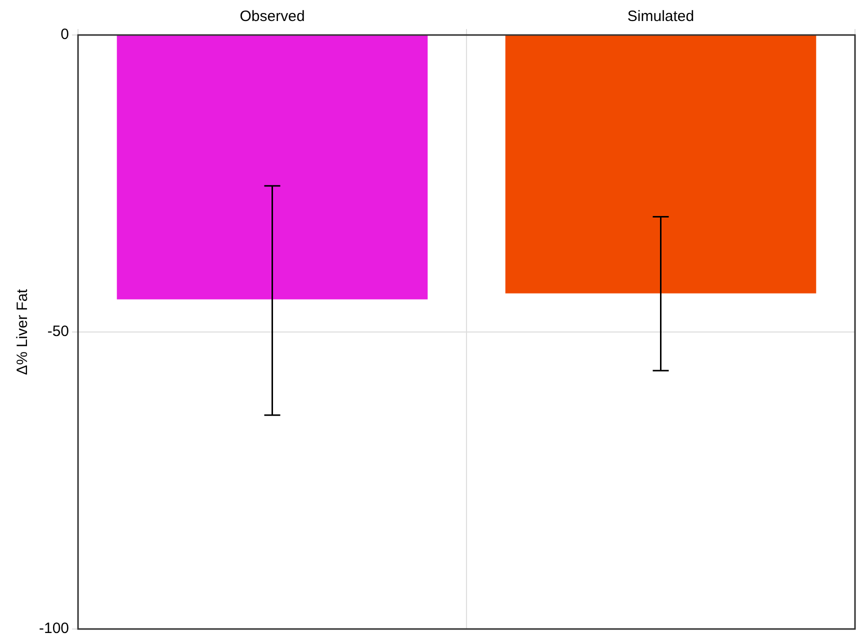 This screenshot has width=858, height=641. I want to click on y-axis-title: Δ% Liver Fat, so click(23, 331).